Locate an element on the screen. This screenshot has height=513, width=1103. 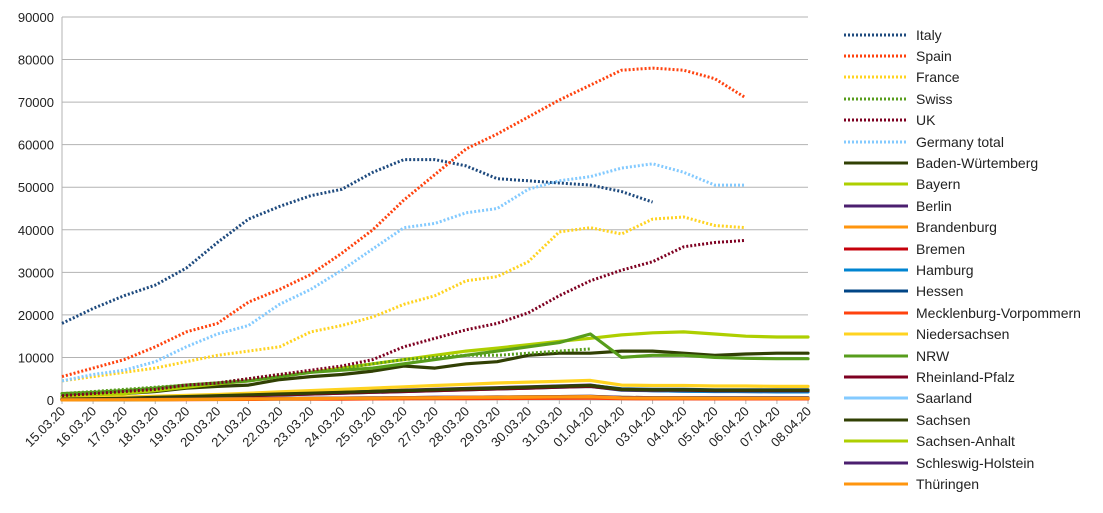
legend-label: NRW is located at coordinates (933, 355).